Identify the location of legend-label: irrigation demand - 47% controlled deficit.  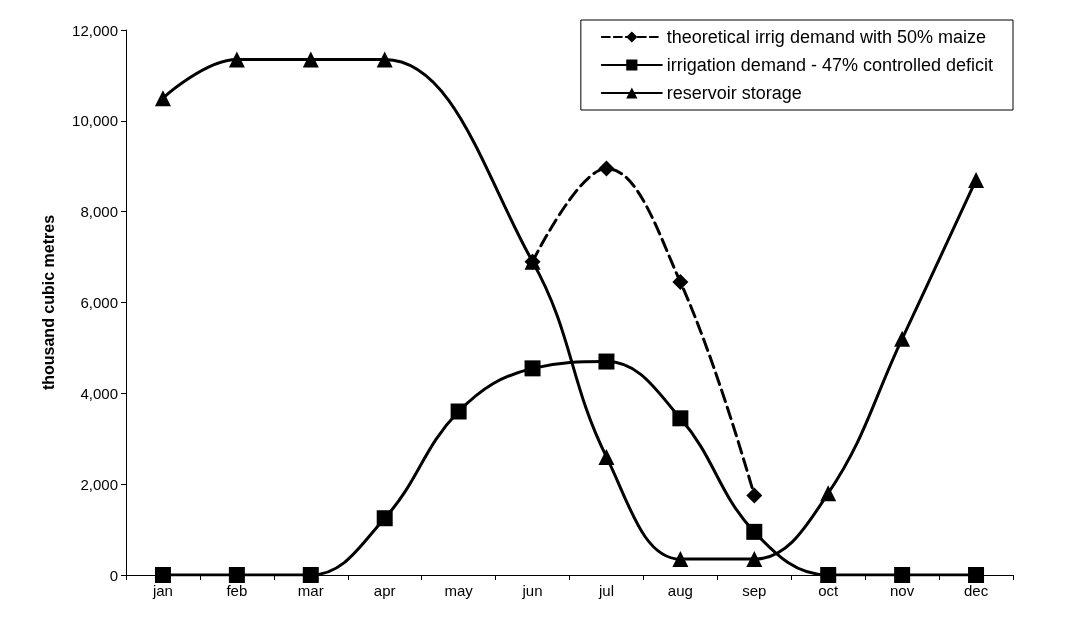
(829, 65).